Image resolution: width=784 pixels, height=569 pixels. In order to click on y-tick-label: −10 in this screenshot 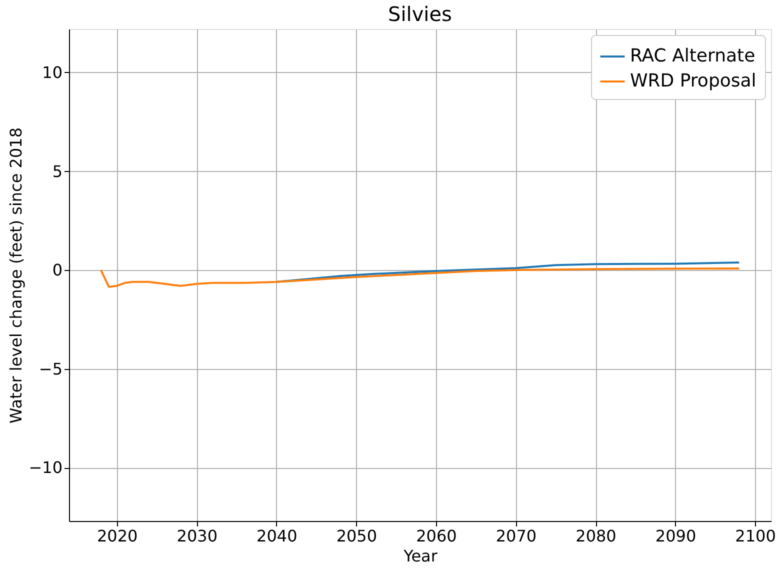, I will do `click(45, 468)`.